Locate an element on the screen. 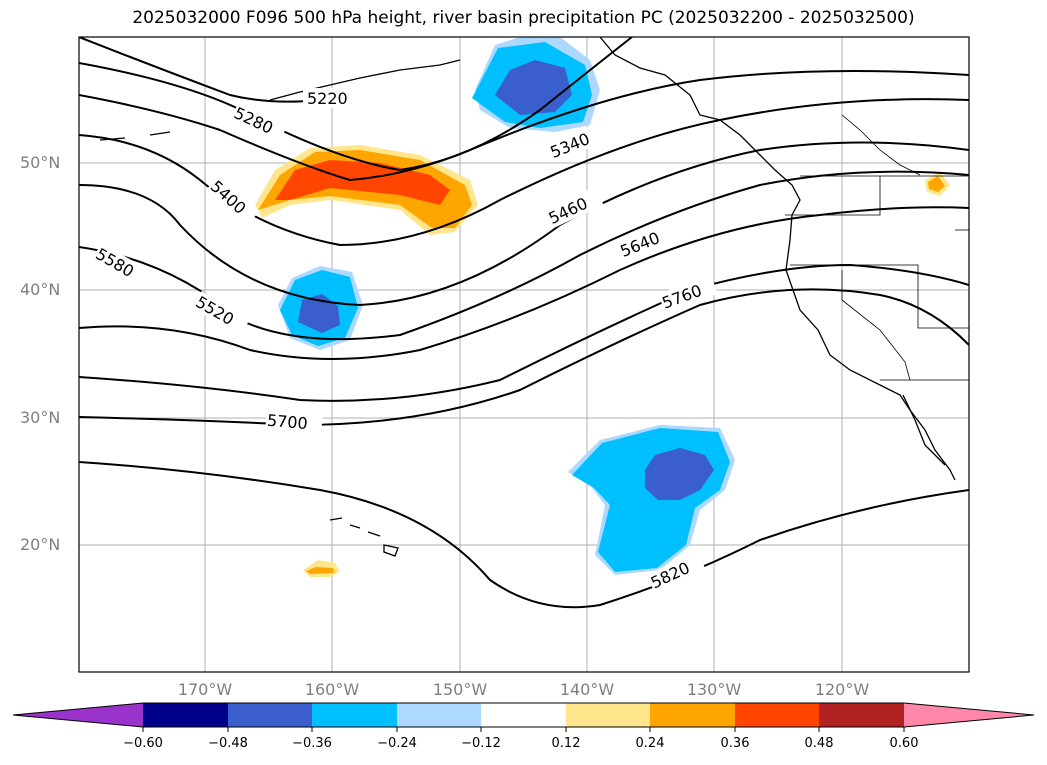 This screenshot has width=1047, height=765. colorbar-tick-label: −0.48 is located at coordinates (228, 743).